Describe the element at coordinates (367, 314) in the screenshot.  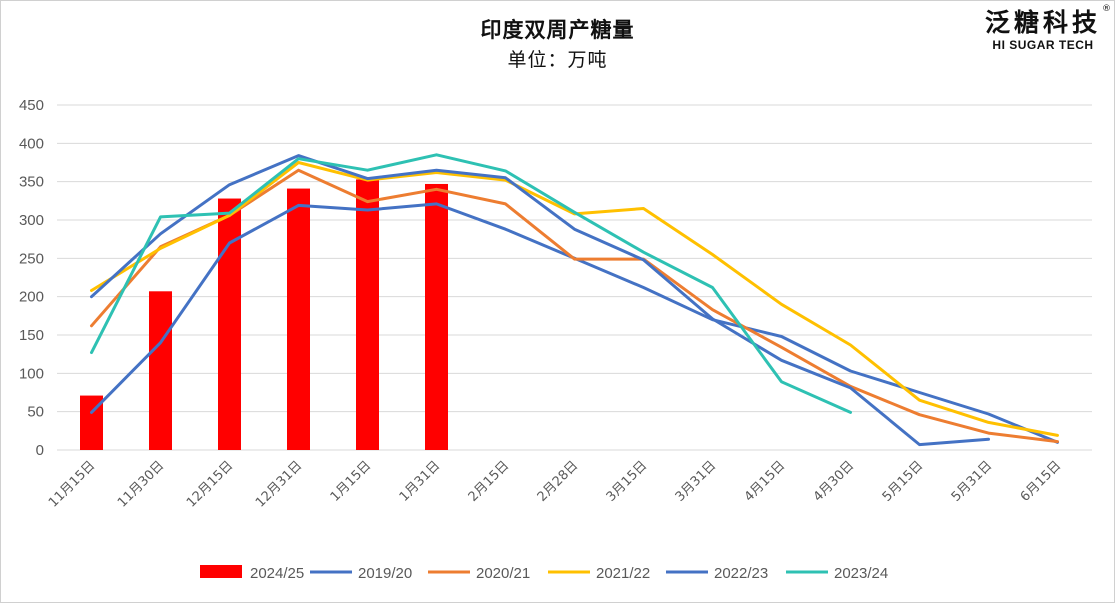
I see `bar-2024/25-1月15日` at that location.